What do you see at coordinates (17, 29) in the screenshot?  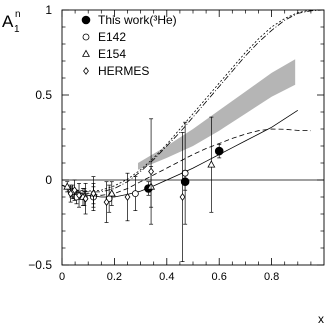 I see `y-axis-label-sub: 1` at bounding box center [17, 29].